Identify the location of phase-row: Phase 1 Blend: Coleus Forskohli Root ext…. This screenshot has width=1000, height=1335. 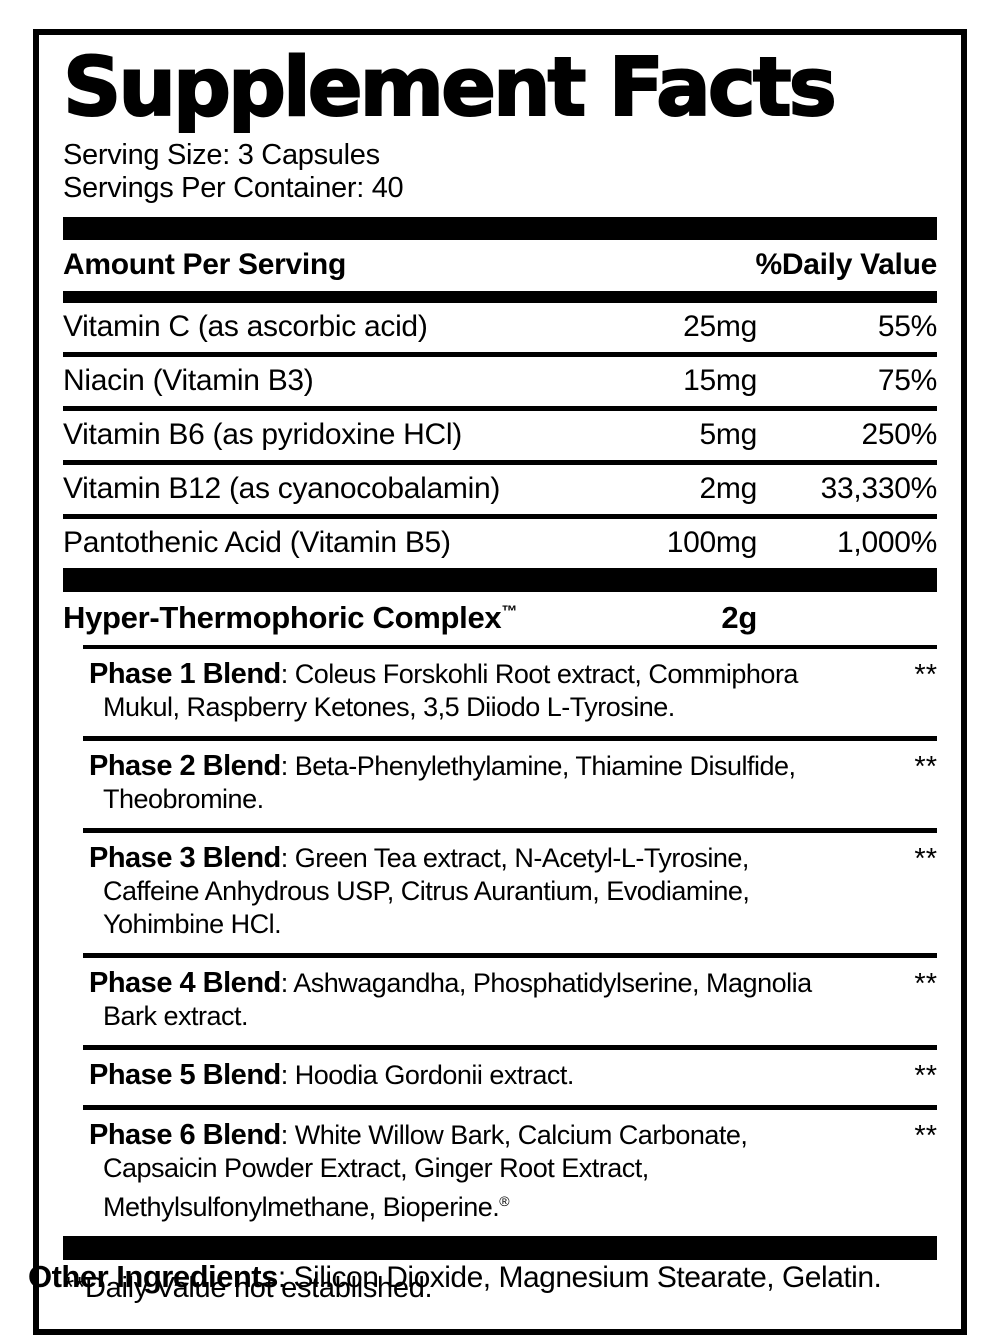
(510, 695).